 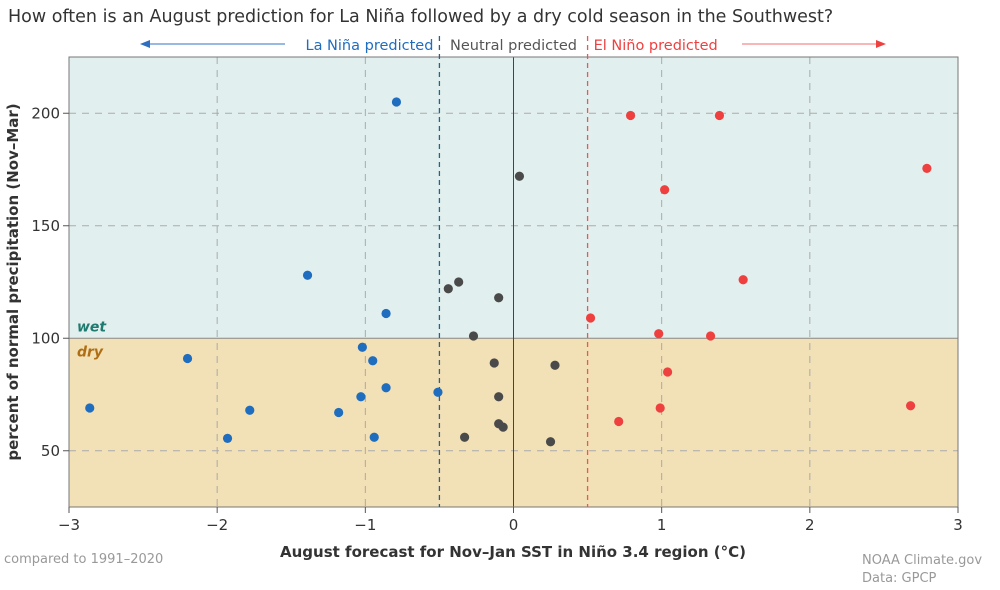 I want to click on la-nina-label: La Niña predicted, so click(x=369, y=46).